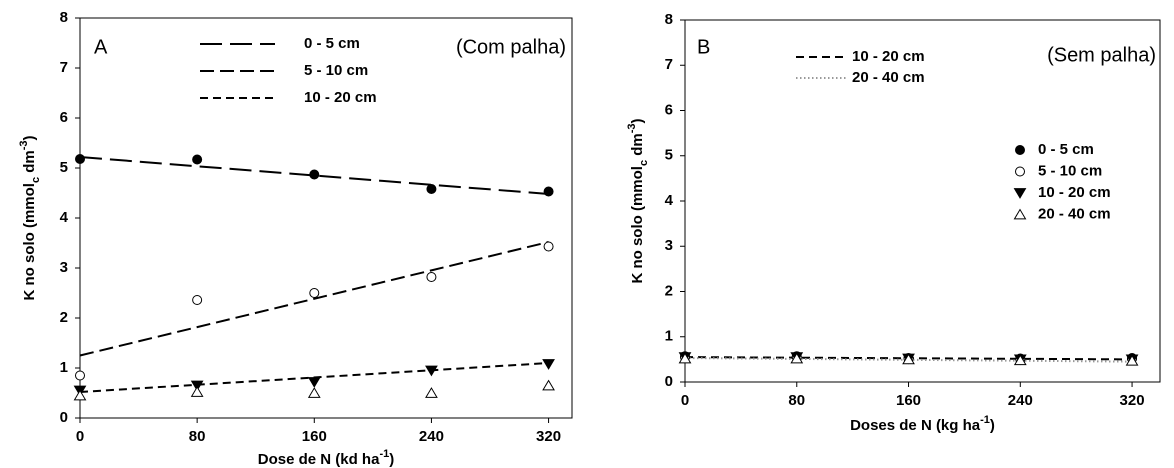 Image resolution: width=1174 pixels, height=468 pixels. What do you see at coordinates (101, 47) in the screenshot?
I see `panel-label: A` at bounding box center [101, 47].